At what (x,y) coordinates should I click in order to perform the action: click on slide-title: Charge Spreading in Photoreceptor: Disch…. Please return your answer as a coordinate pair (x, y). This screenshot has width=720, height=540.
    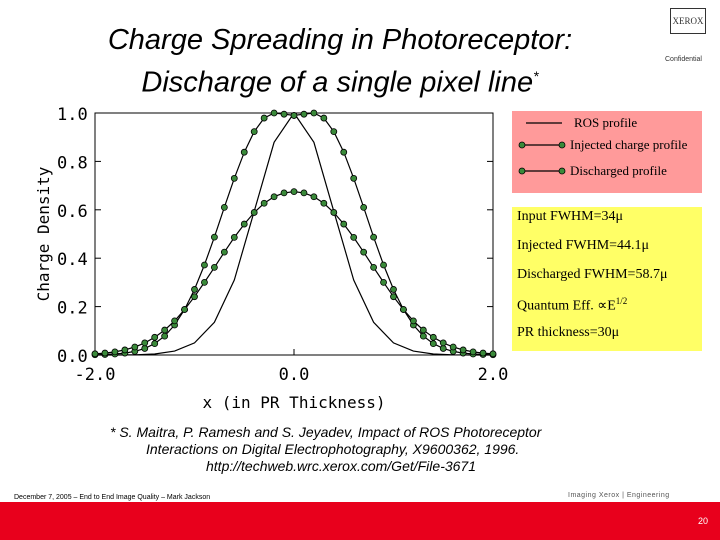
    Looking at the image, I should click on (340, 61).